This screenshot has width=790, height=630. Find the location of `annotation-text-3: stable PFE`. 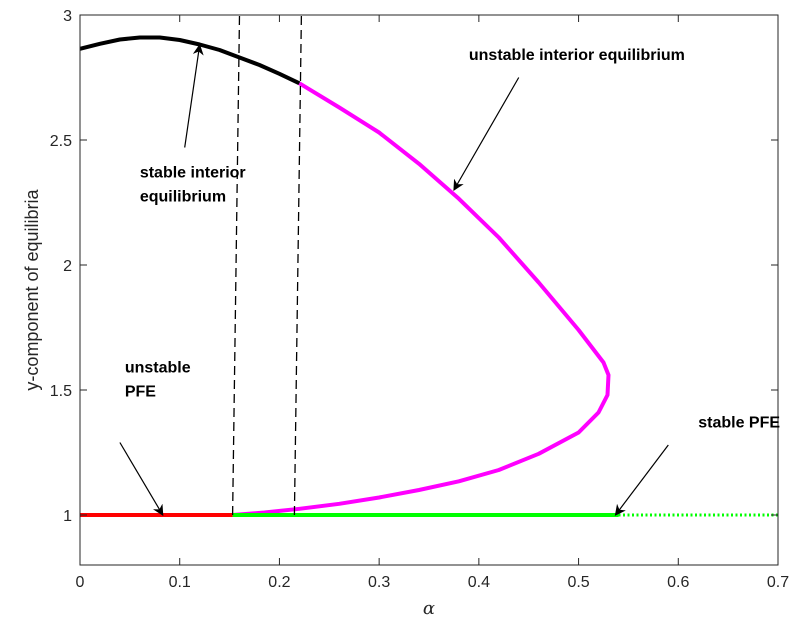

annotation-text-3: stable PFE is located at coordinates (739, 423).